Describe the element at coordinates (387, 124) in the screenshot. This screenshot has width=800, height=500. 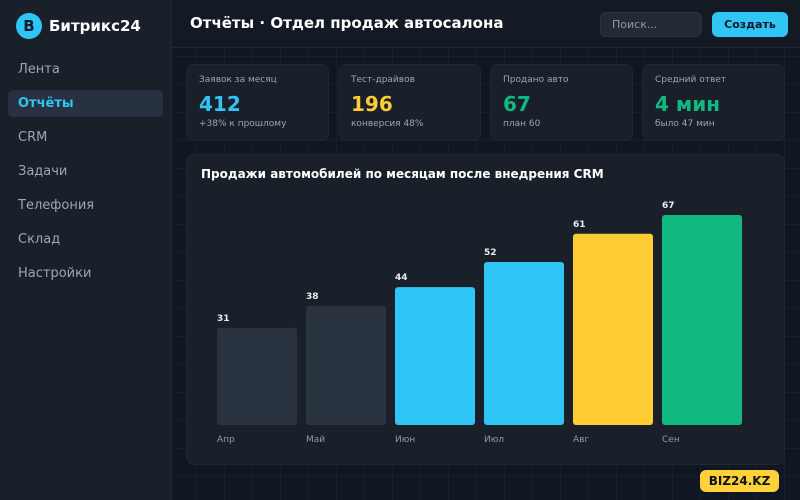
I see `kpi-note: конверсия 48%` at that location.